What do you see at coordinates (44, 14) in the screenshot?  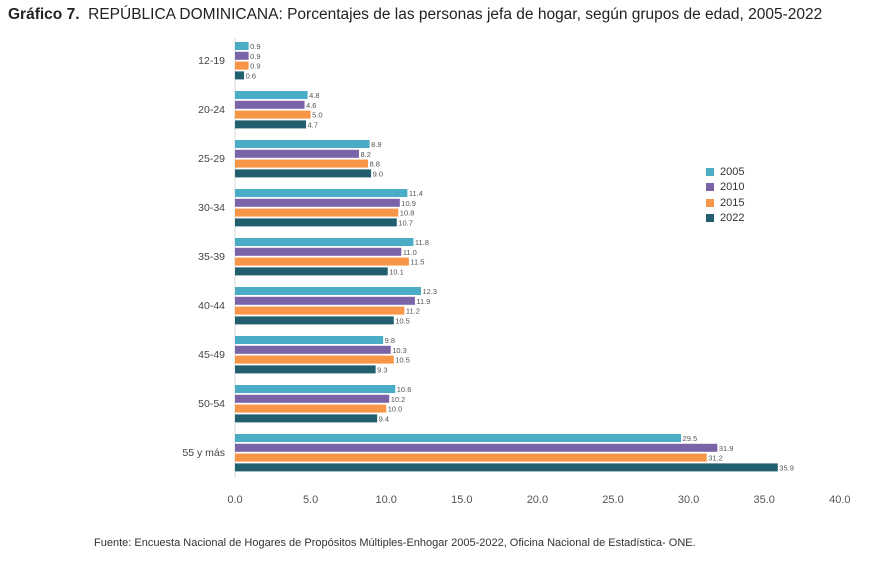 I see `chart-title-lead: Gráfico 7.` at bounding box center [44, 14].